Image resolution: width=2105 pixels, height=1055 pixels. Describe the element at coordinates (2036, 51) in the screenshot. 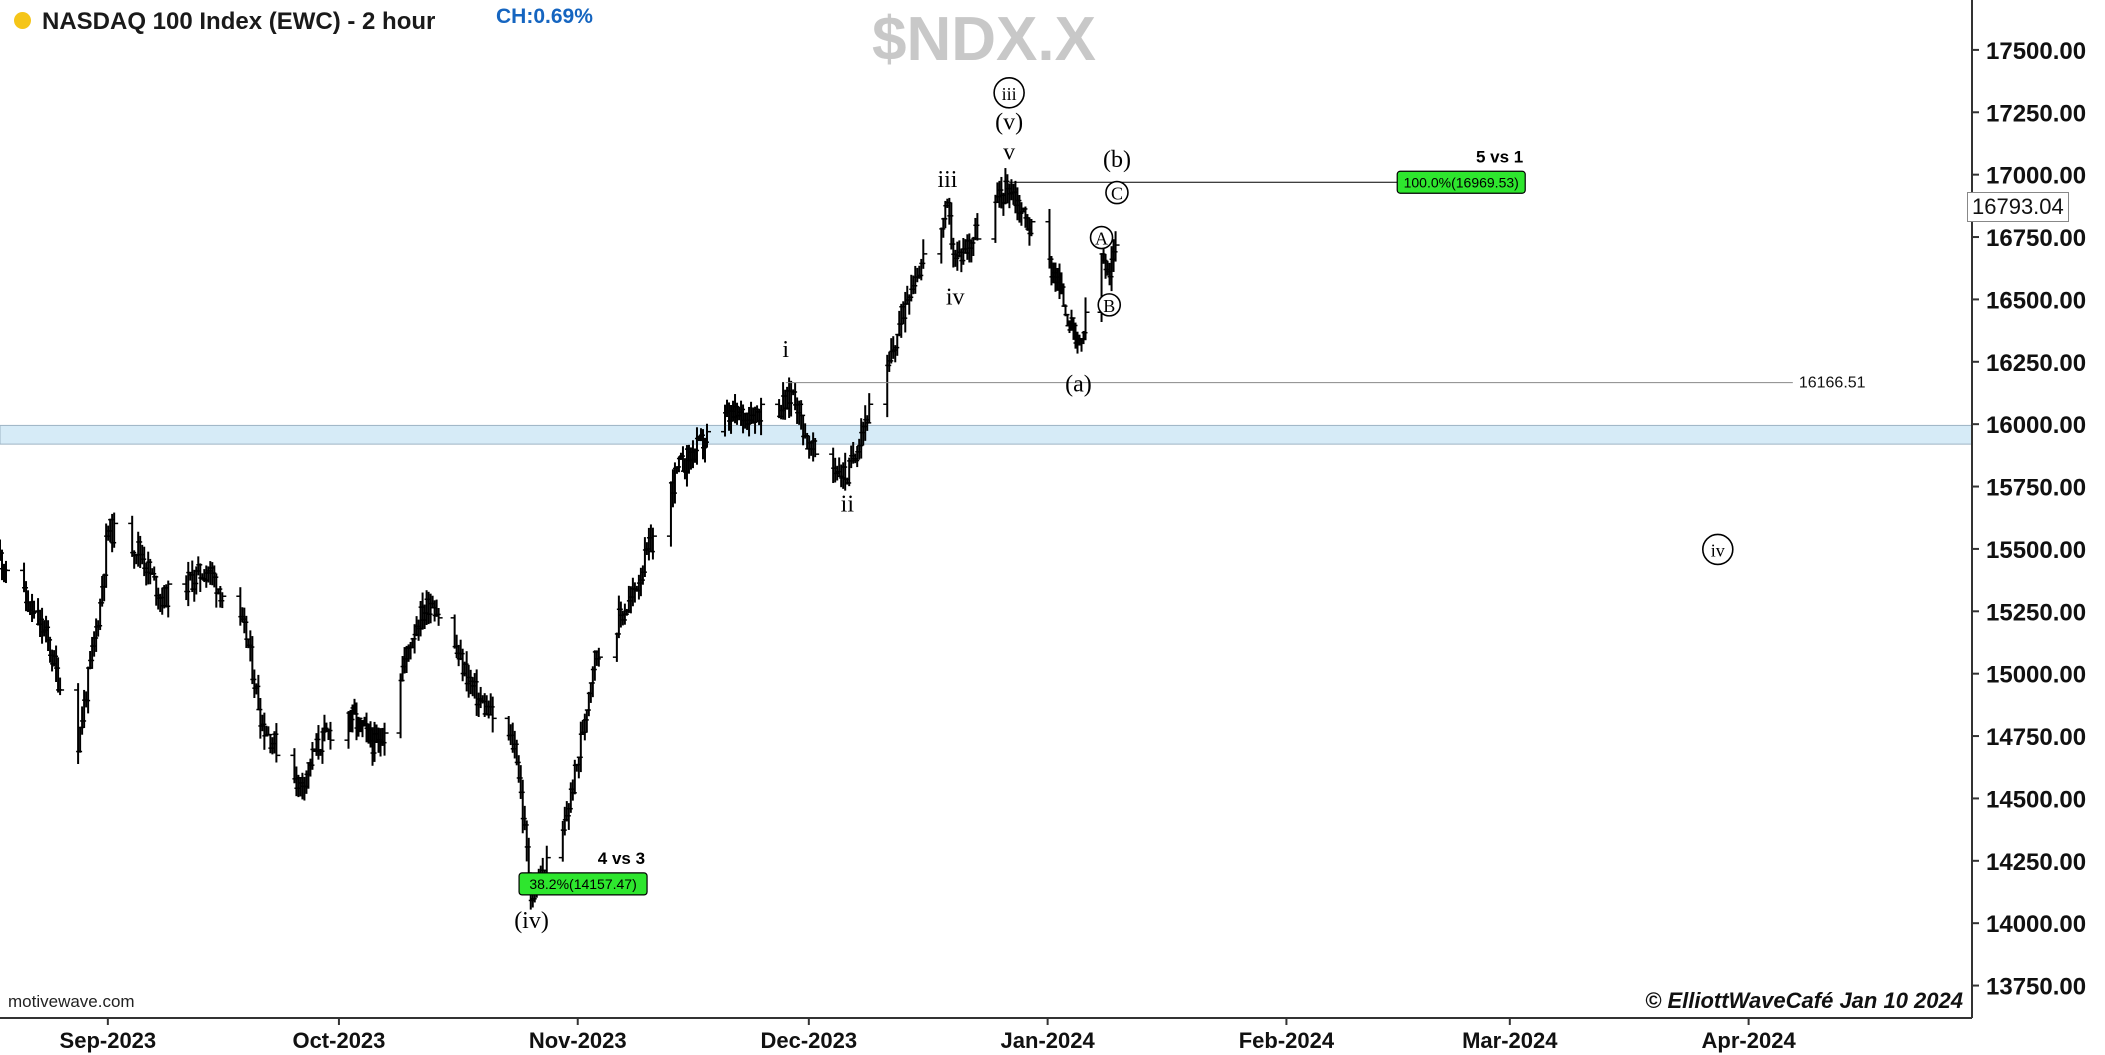

I see `y-tick-label: 17500.00` at that location.